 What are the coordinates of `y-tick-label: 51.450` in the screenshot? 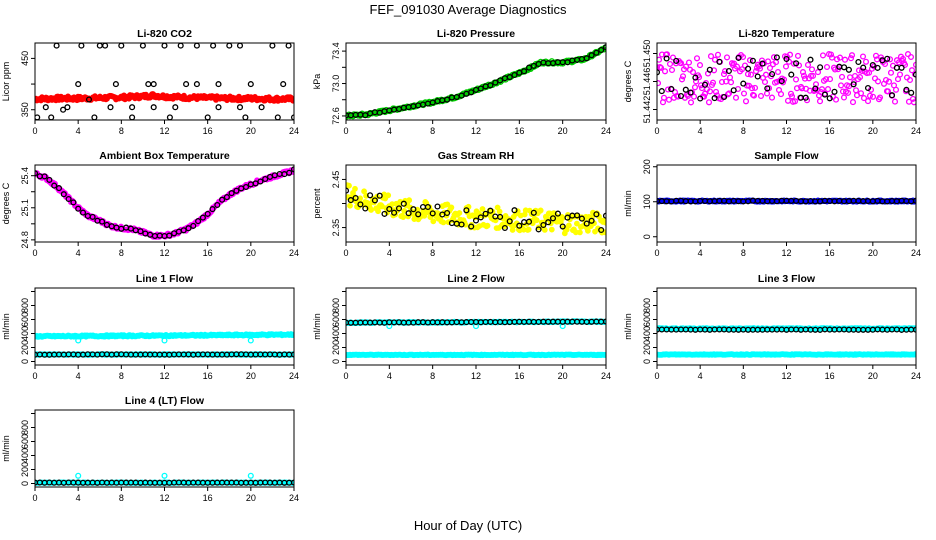 It's located at (647, 54).